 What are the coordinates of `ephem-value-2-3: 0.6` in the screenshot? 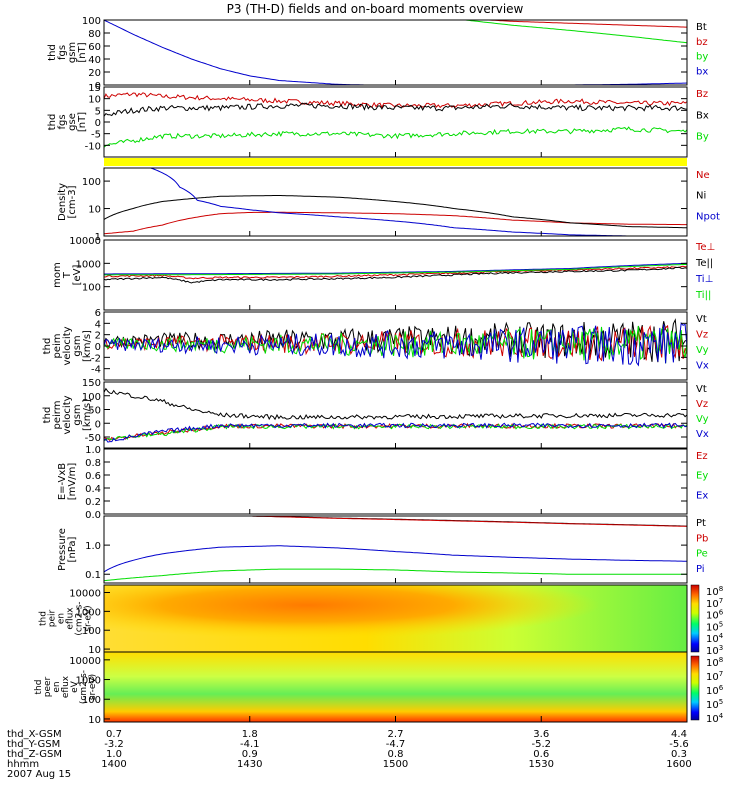 It's located at (541, 754).